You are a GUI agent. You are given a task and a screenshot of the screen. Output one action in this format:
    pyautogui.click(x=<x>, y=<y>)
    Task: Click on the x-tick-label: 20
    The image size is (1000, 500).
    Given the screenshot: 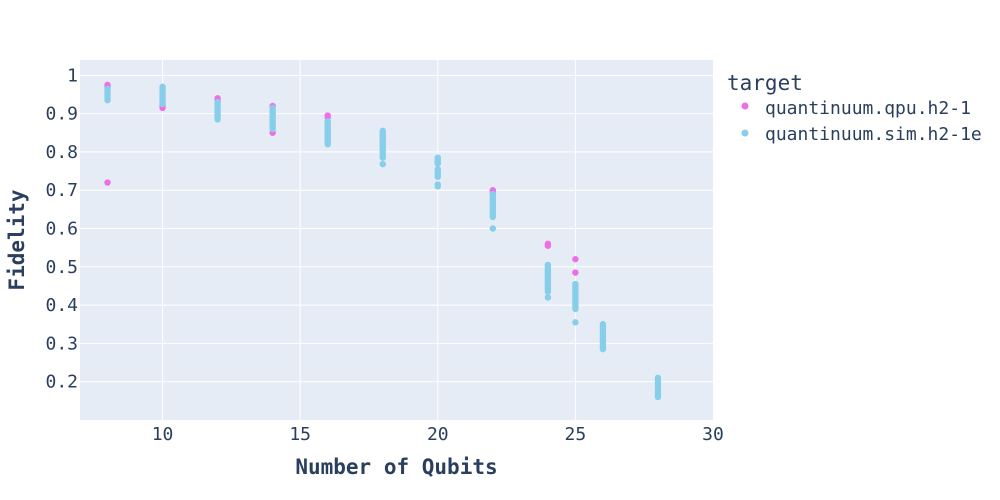 What is the action you would take?
    pyautogui.click(x=438, y=434)
    